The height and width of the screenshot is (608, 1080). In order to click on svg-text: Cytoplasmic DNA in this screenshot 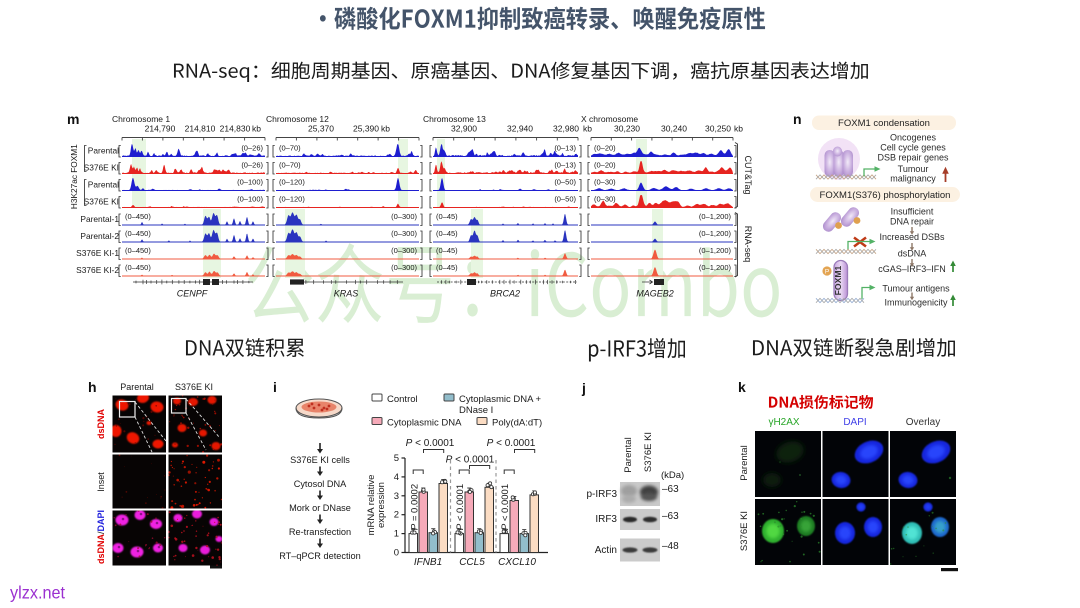, I will do `click(424, 423)`.